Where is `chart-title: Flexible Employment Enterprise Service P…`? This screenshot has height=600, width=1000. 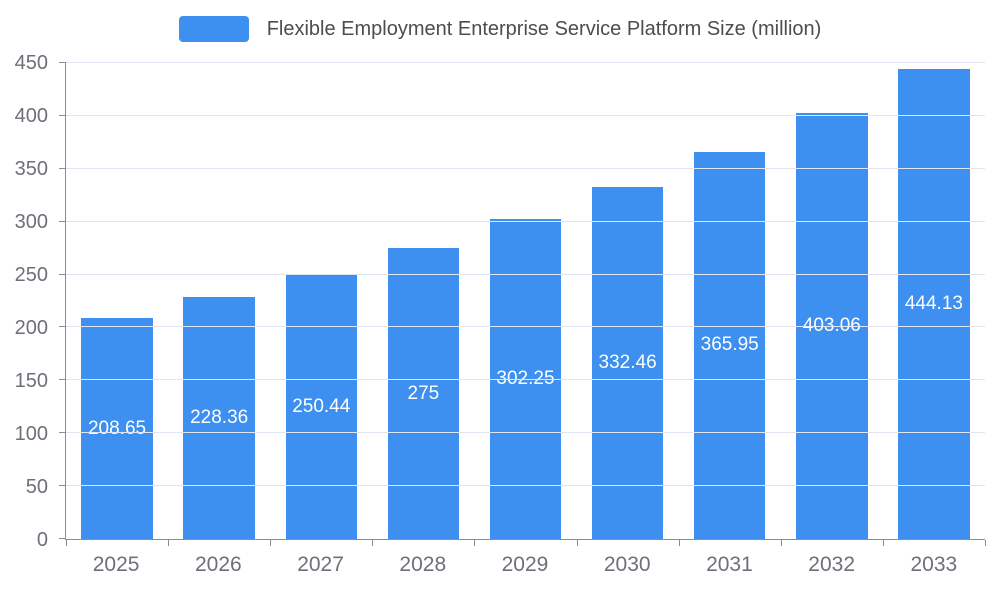
chart-title: Flexible Employment Enterprise Service P… is located at coordinates (544, 29).